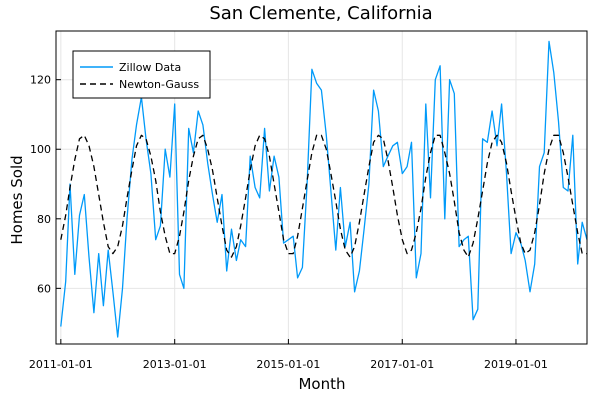  What do you see at coordinates (44, 288) in the screenshot?
I see `y-tick-label: 60` at bounding box center [44, 288].